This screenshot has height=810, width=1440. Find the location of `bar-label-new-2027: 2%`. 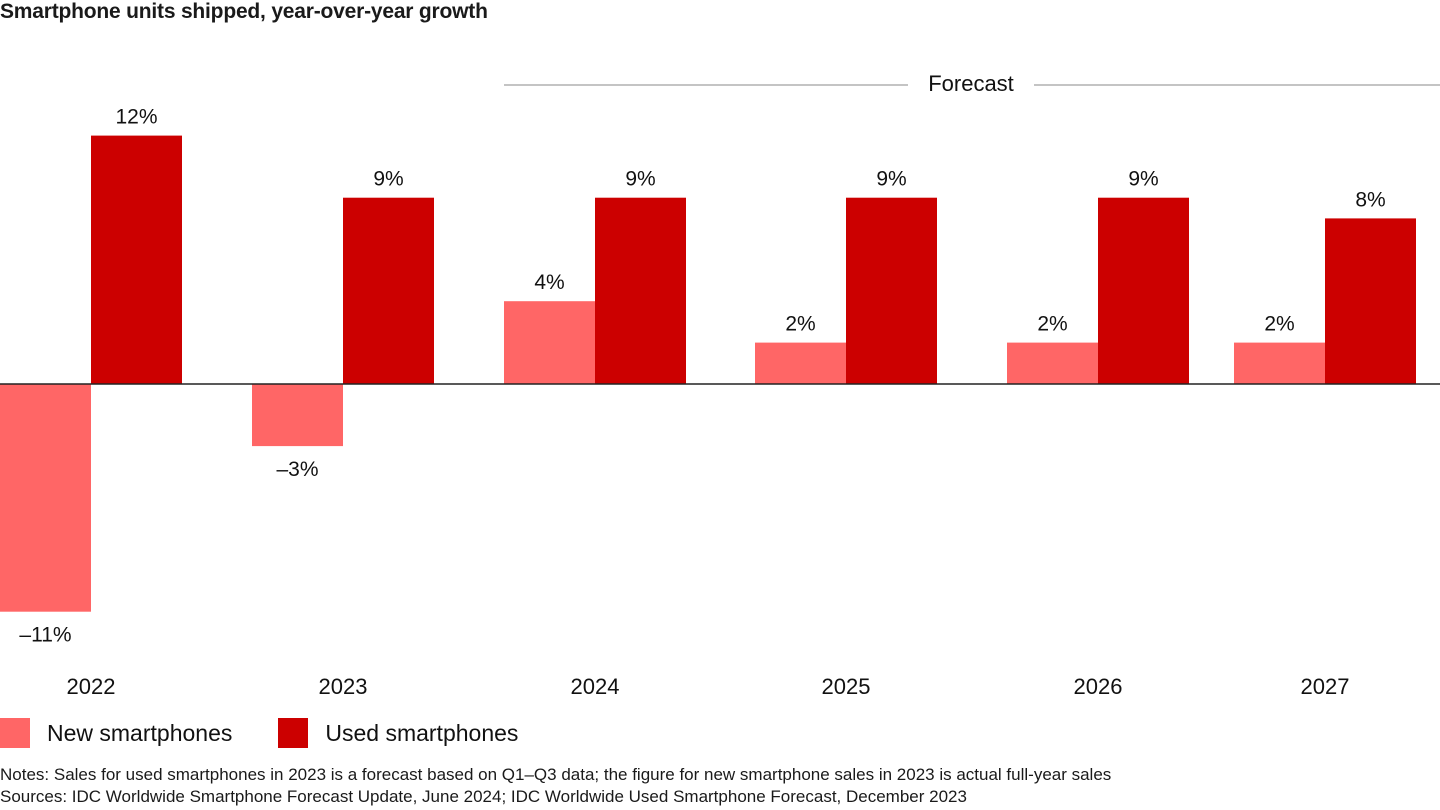

bar-label-new-2027: 2% is located at coordinates (1279, 324).